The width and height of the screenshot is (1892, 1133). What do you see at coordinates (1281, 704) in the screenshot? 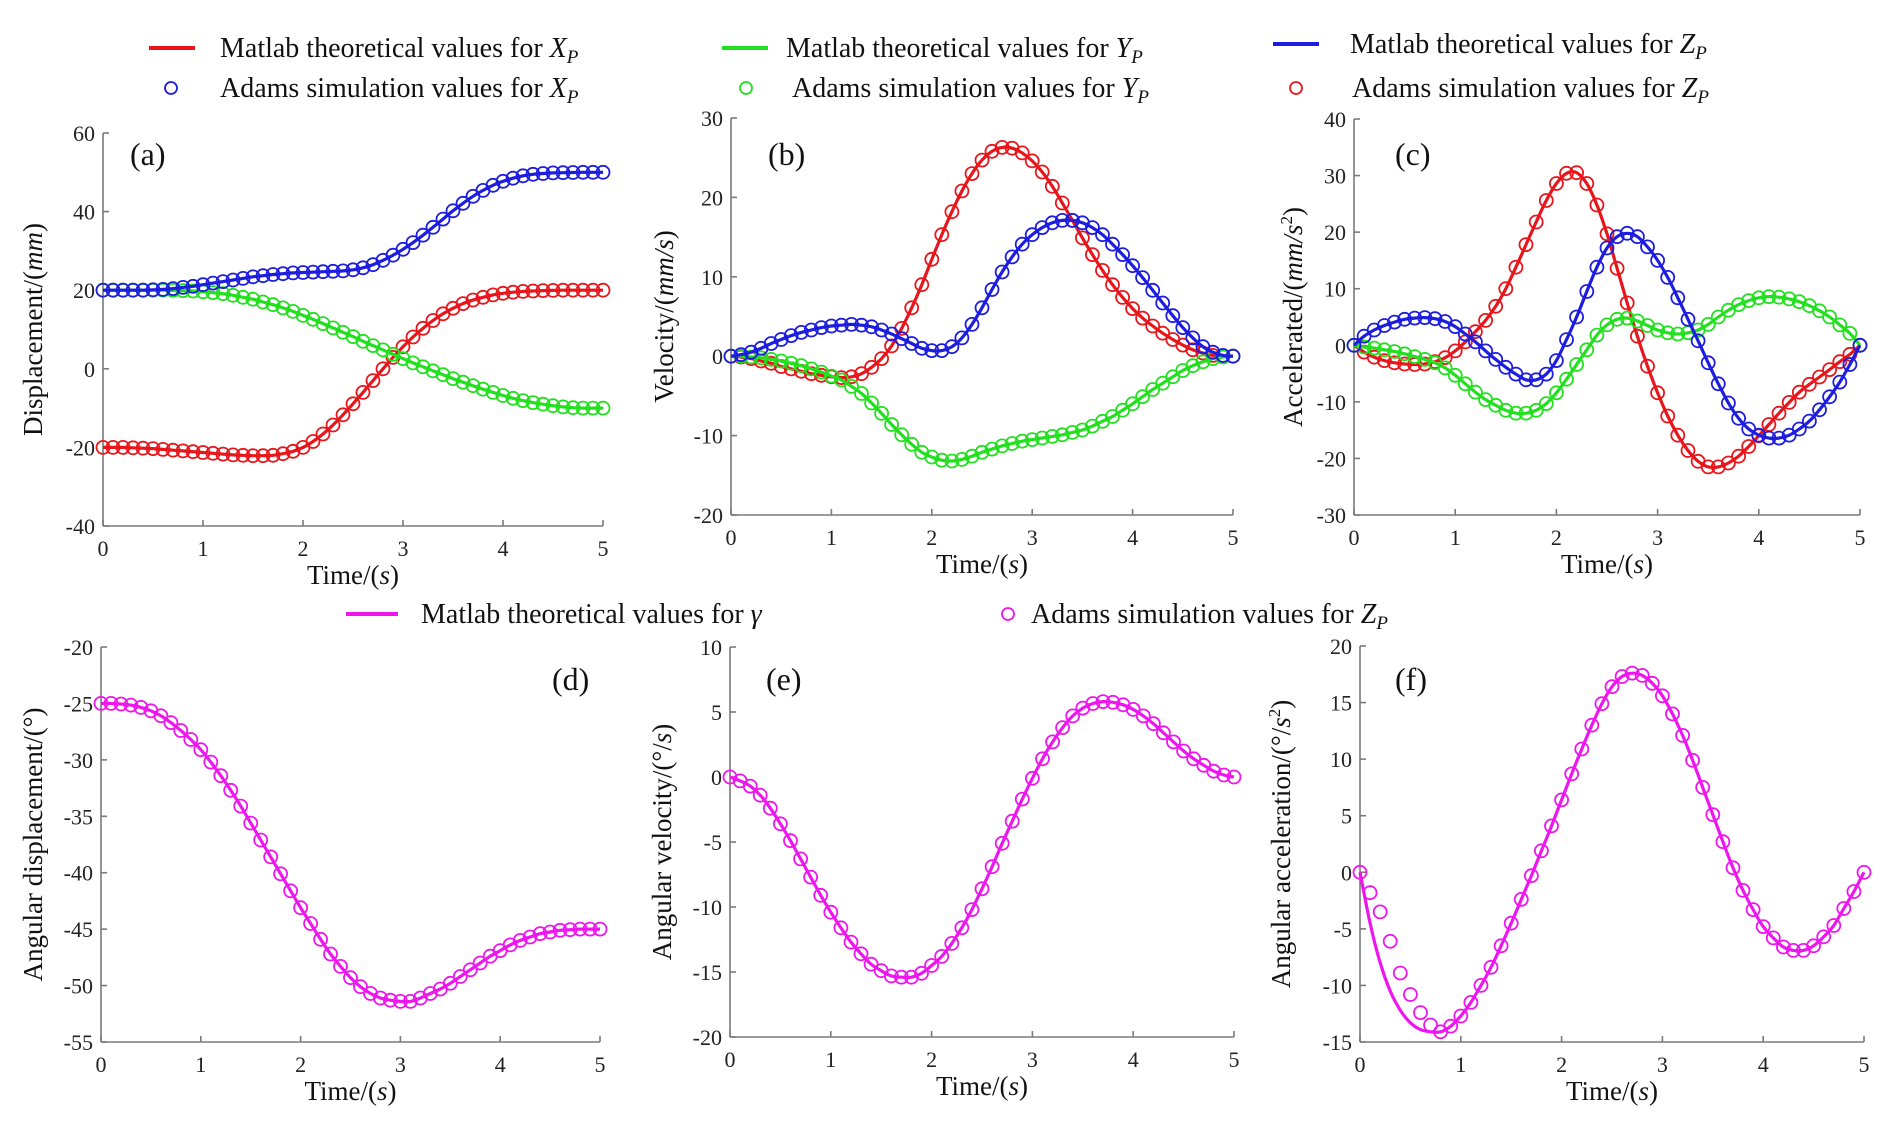
I see `label-suffix: )` at bounding box center [1281, 704].